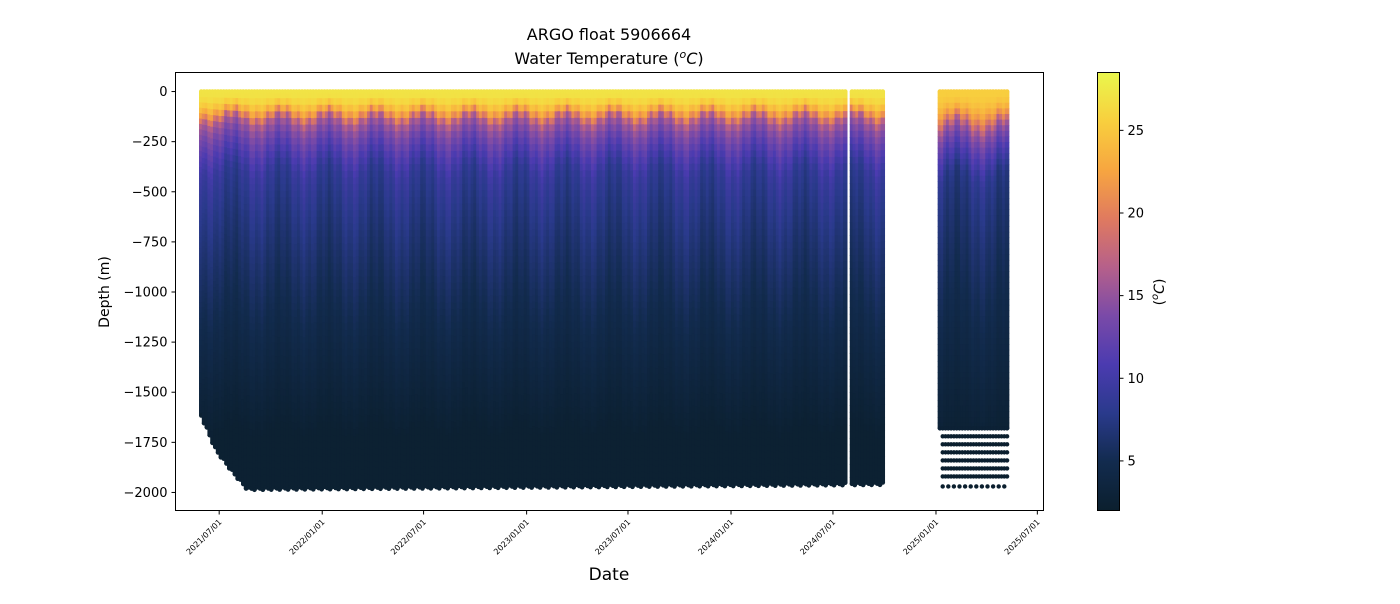 Image resolution: width=1400 pixels, height=604 pixels. What do you see at coordinates (105, 292) in the screenshot?
I see `y-axis-label: Depth (m)` at bounding box center [105, 292].